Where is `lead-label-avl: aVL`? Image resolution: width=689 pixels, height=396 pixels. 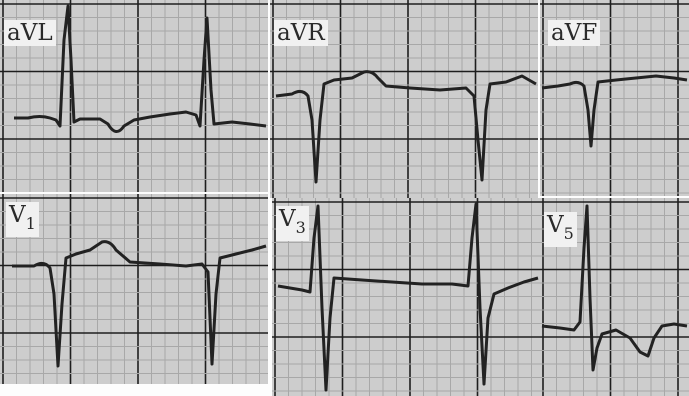 lead-label-avl: aVL is located at coordinates (30, 33).